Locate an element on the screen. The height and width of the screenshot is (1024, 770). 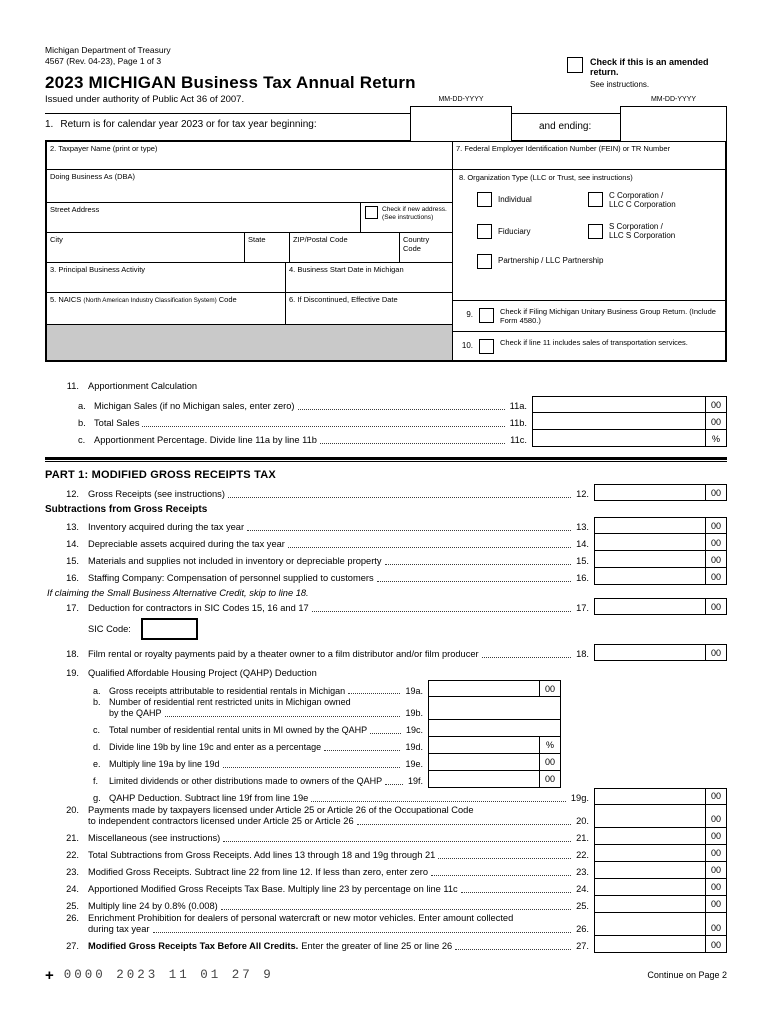
new-address-checkbox is located at coordinates (371, 212).